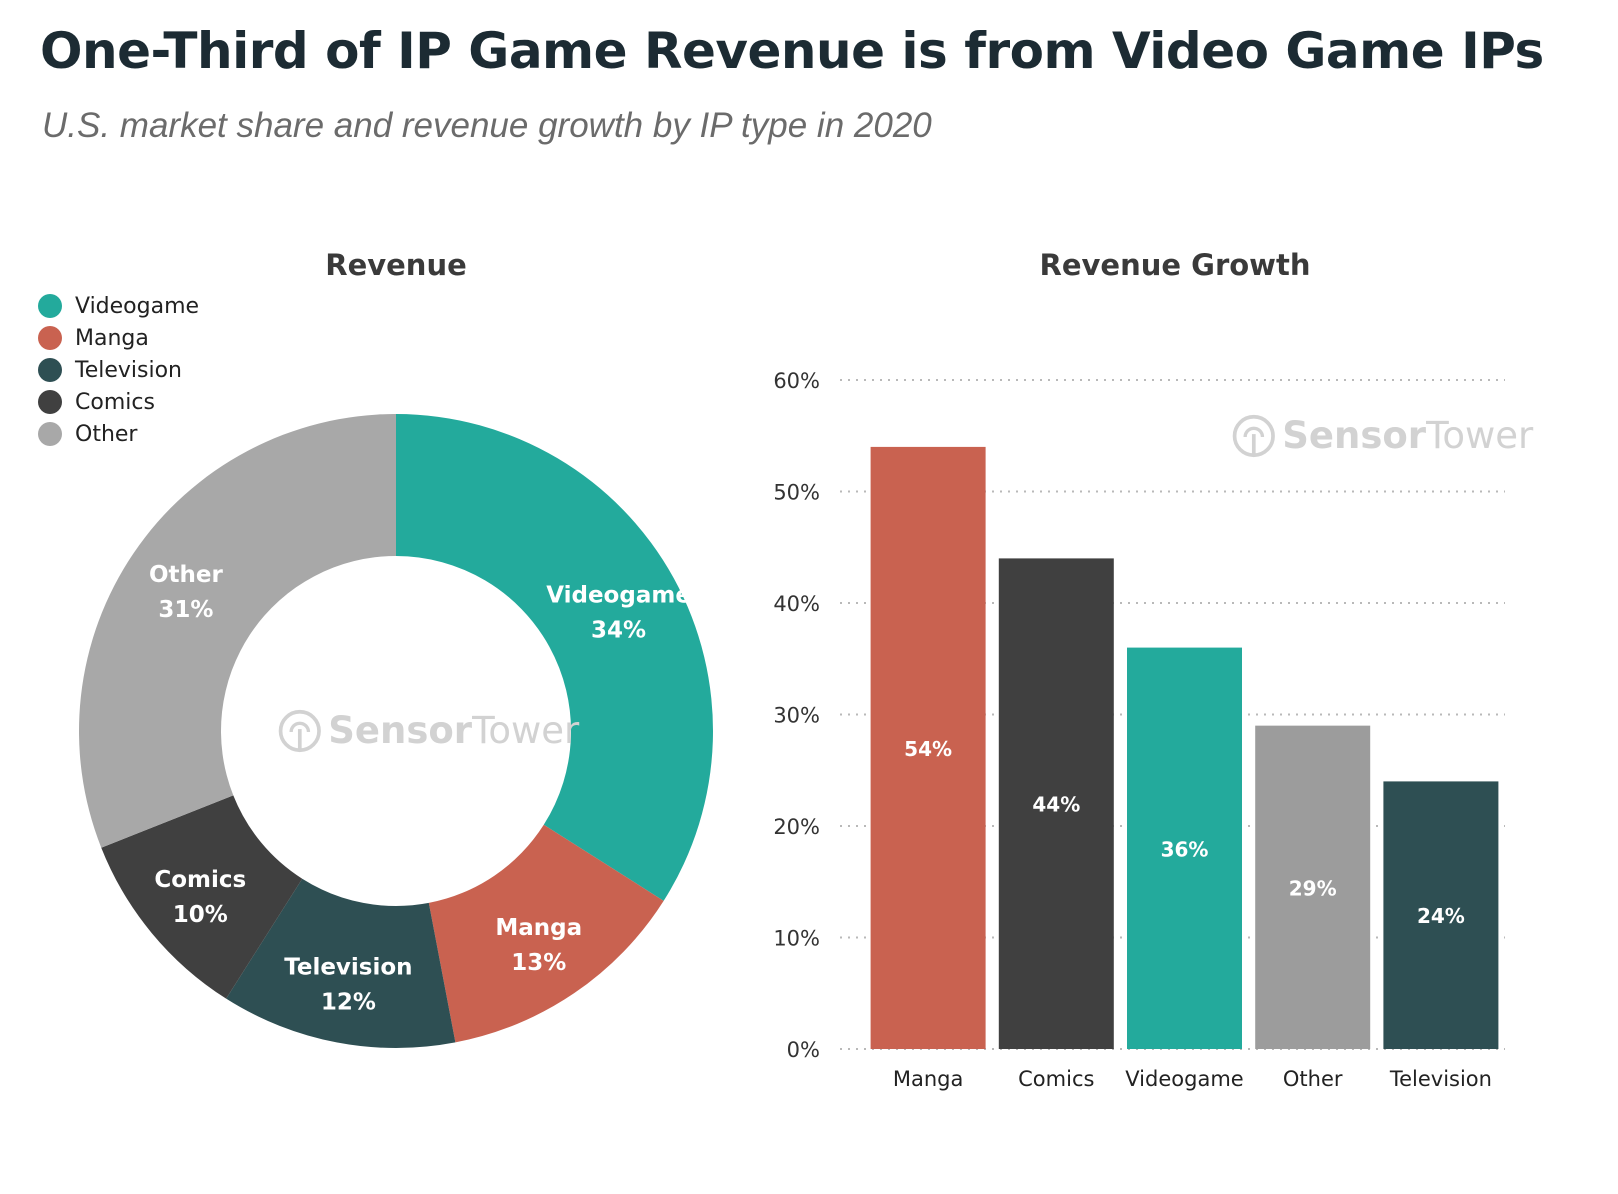 The height and width of the screenshot is (1194, 1618). What do you see at coordinates (796, 381) in the screenshot?
I see `y-tick-label-60: 60%` at bounding box center [796, 381].